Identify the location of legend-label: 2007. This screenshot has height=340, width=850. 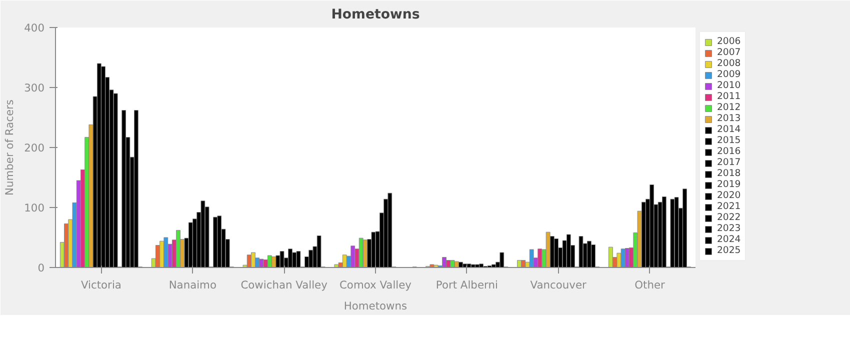
(729, 52).